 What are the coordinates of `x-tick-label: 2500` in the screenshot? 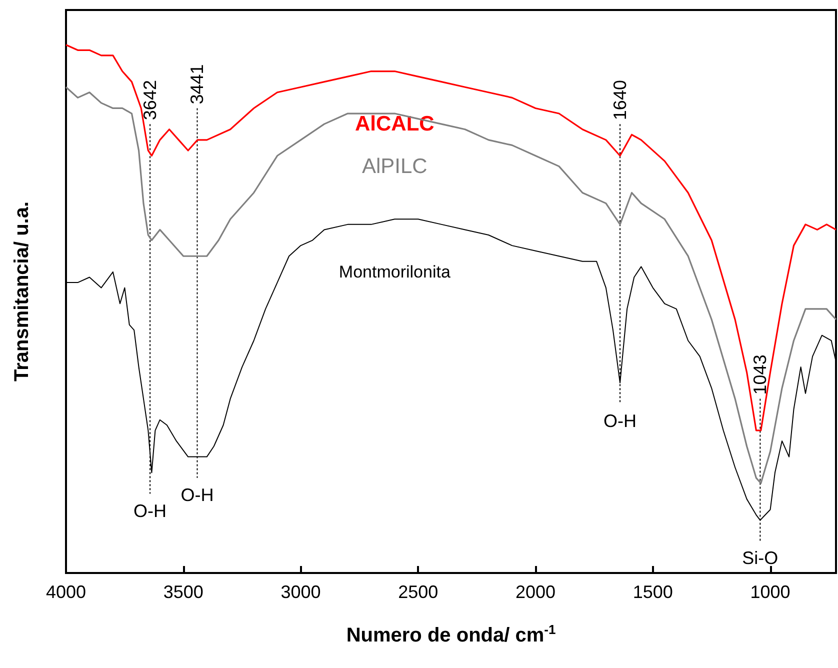 It's located at (418, 592).